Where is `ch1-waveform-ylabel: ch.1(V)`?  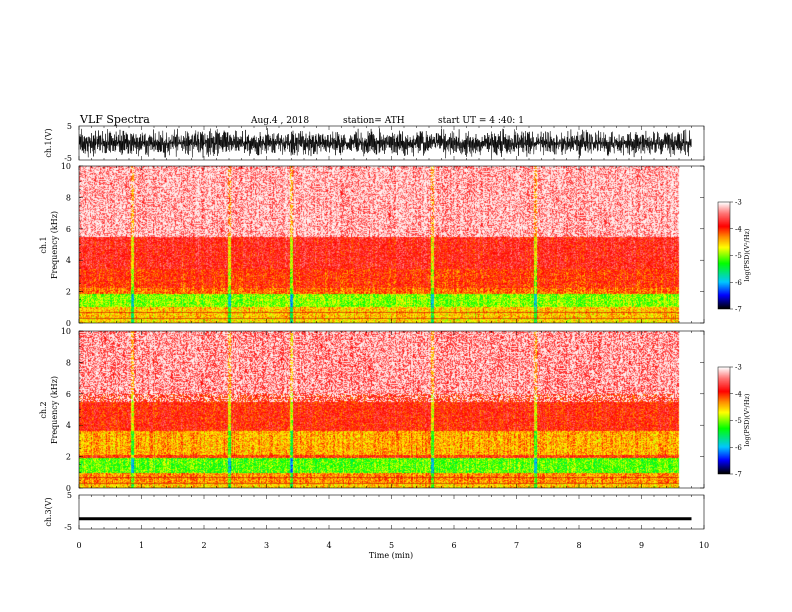
ch1-waveform-ylabel: ch.1(V) is located at coordinates (48, 142).